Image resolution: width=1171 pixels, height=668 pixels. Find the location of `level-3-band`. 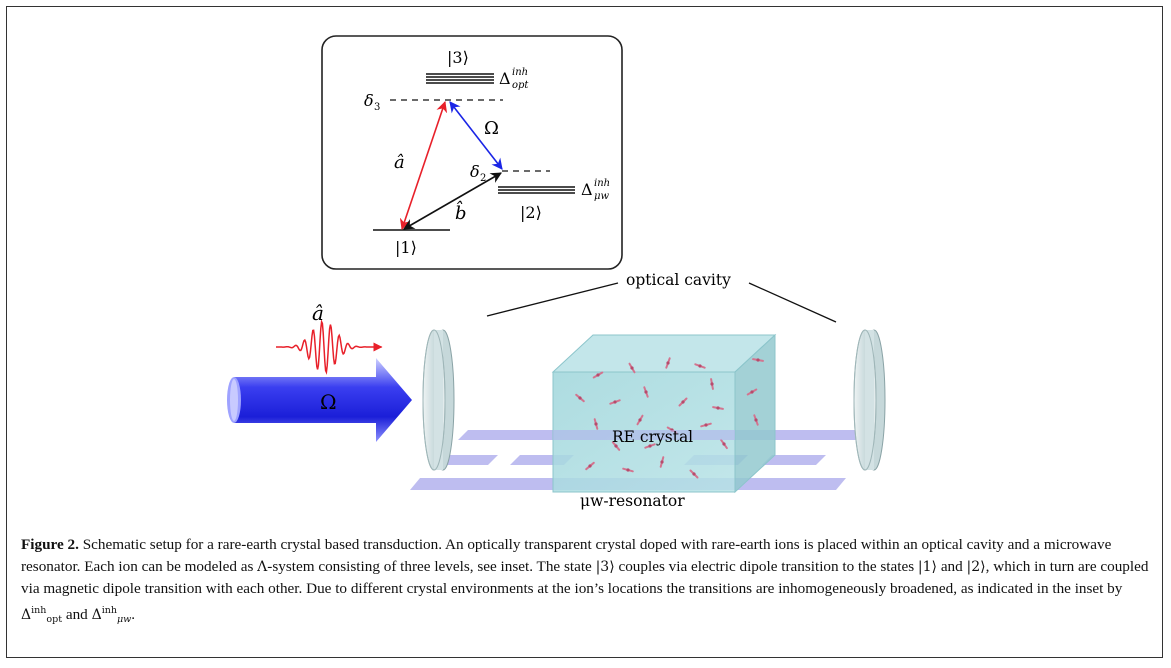

level-3-band is located at coordinates (460, 78).